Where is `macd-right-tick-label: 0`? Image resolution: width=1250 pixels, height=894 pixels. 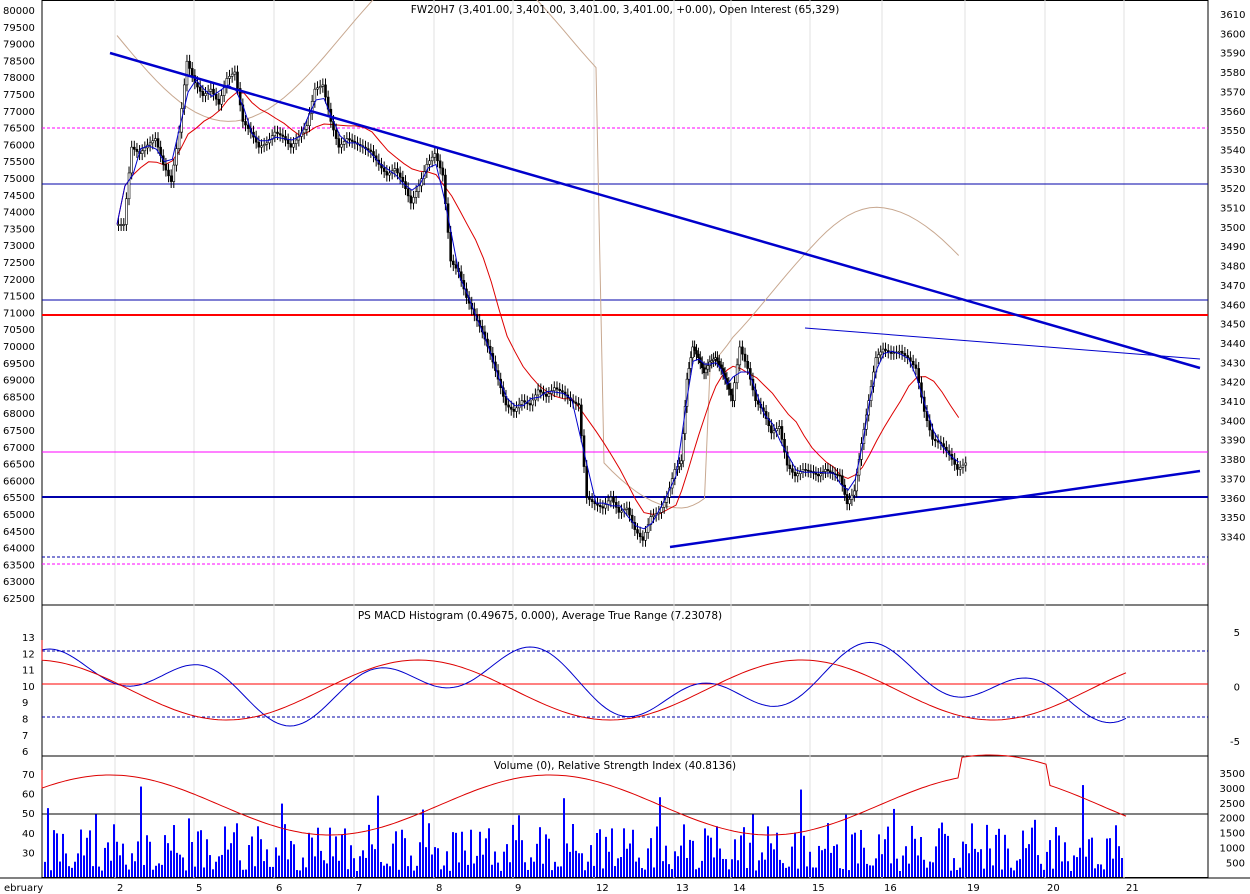
macd-right-tick-label: 0 is located at coordinates (1237, 688).